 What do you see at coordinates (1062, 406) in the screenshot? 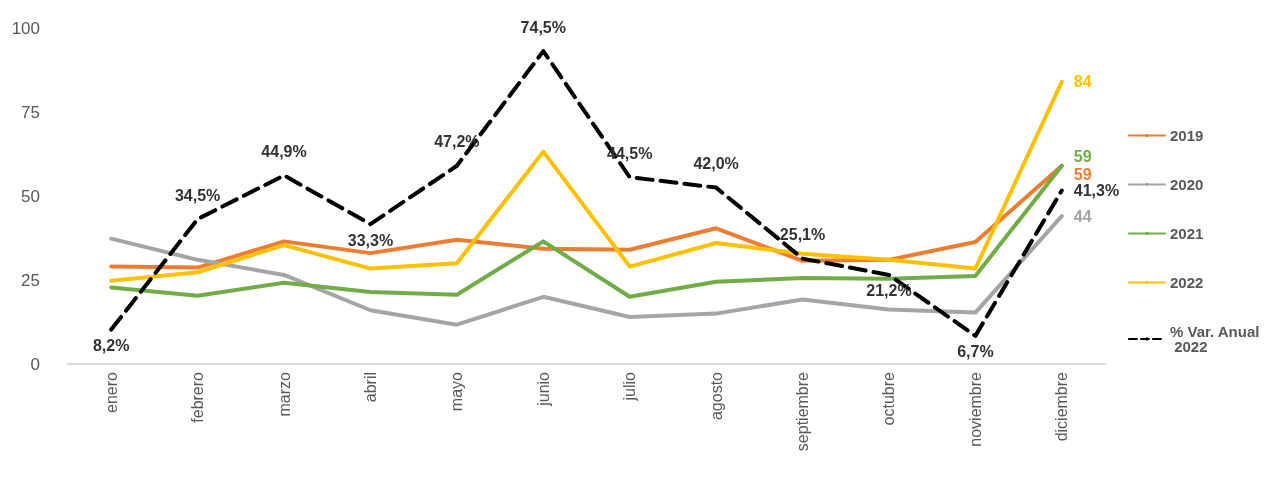
I see `x-tick-label: diciembre` at bounding box center [1062, 406].